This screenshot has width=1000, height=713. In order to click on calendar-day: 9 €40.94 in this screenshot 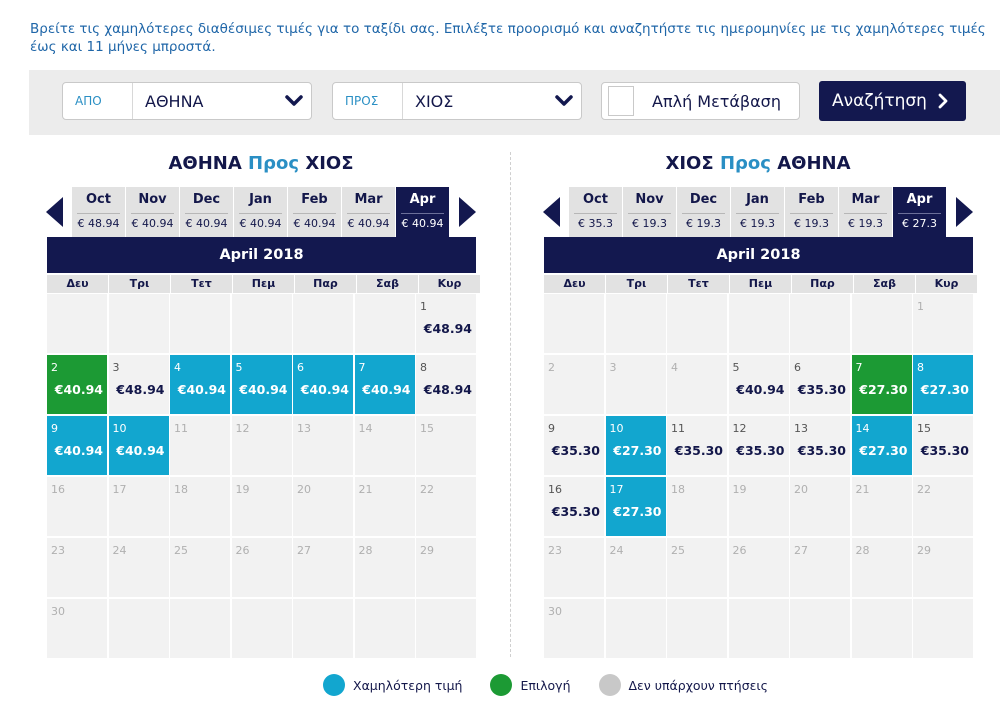, I will do `click(77, 445)`.